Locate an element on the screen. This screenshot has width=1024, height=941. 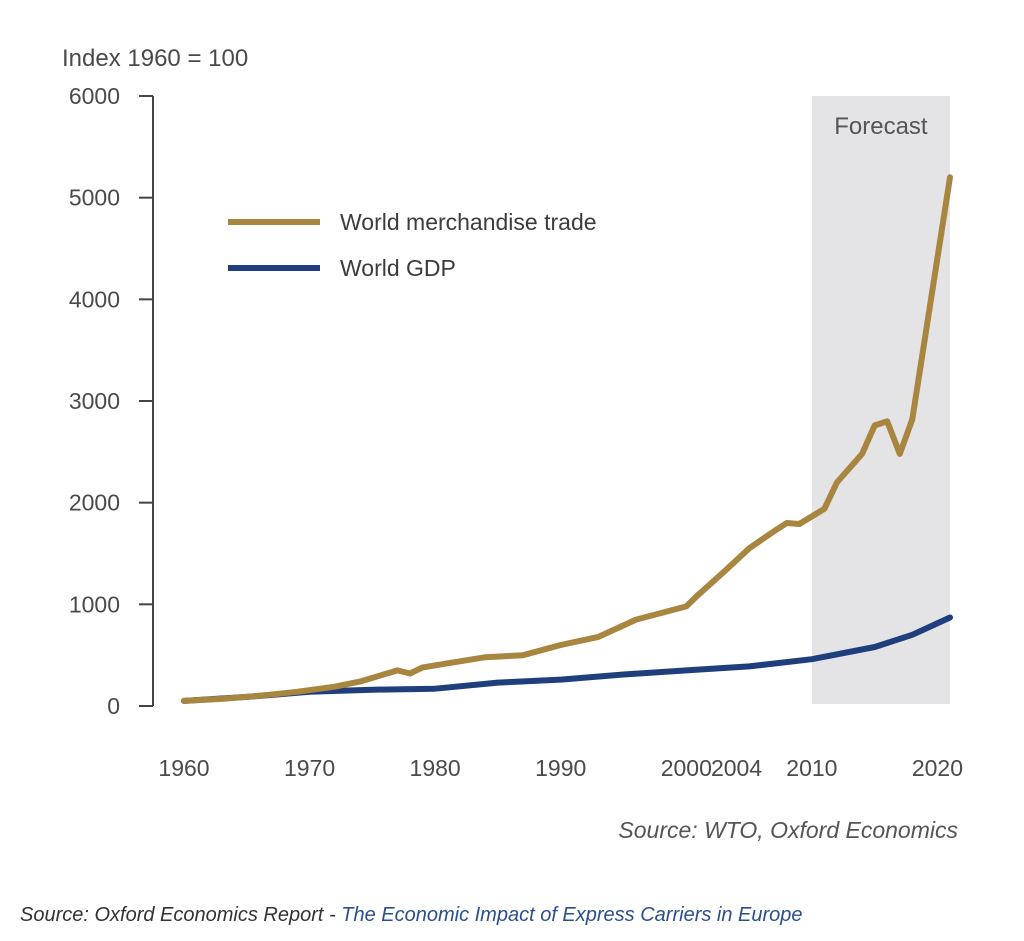
y-tick-label: 5000 is located at coordinates (94, 198).